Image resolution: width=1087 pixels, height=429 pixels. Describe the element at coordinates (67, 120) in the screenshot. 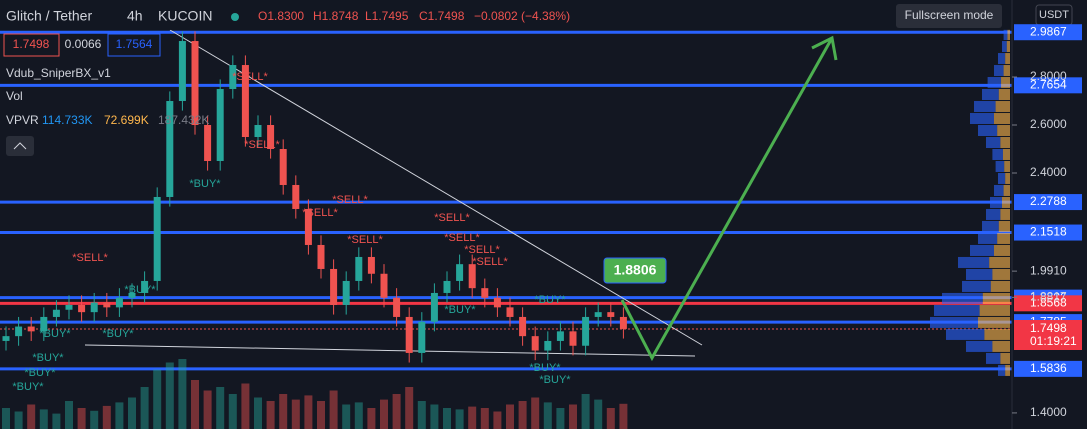

I see `vpvr-up: 114.733K` at that location.